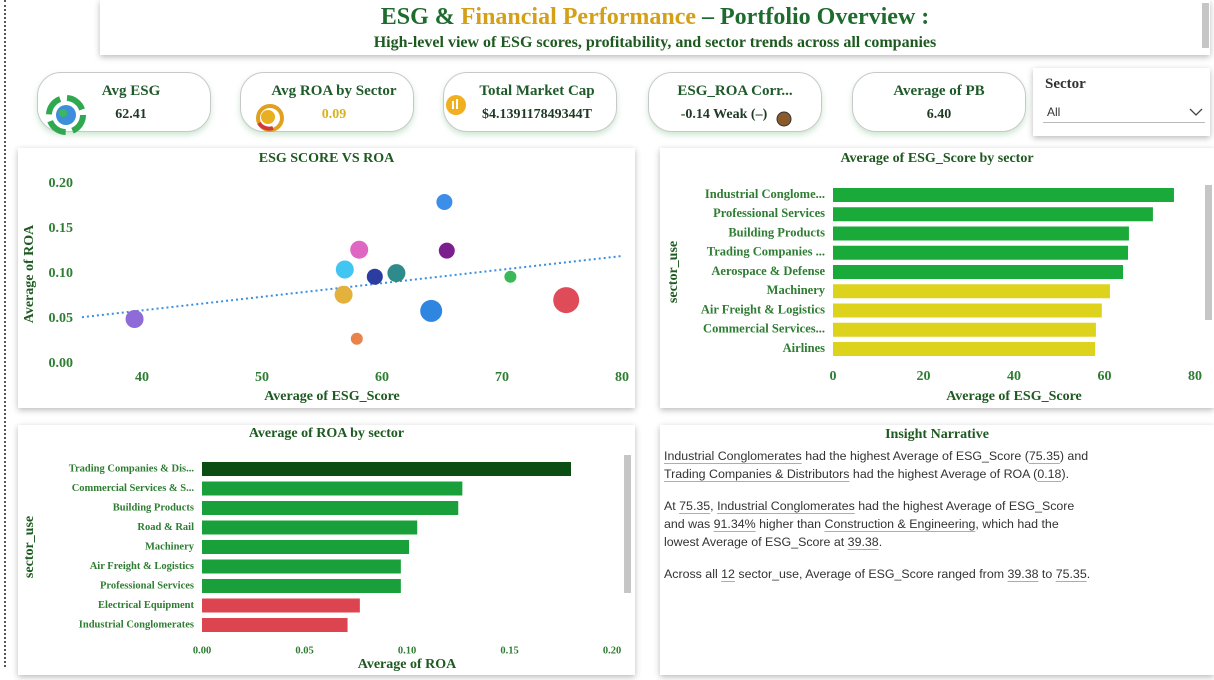 The width and height of the screenshot is (1214, 680). I want to click on narrative-highlight: Trading Companies & Distributors, so click(757, 474).